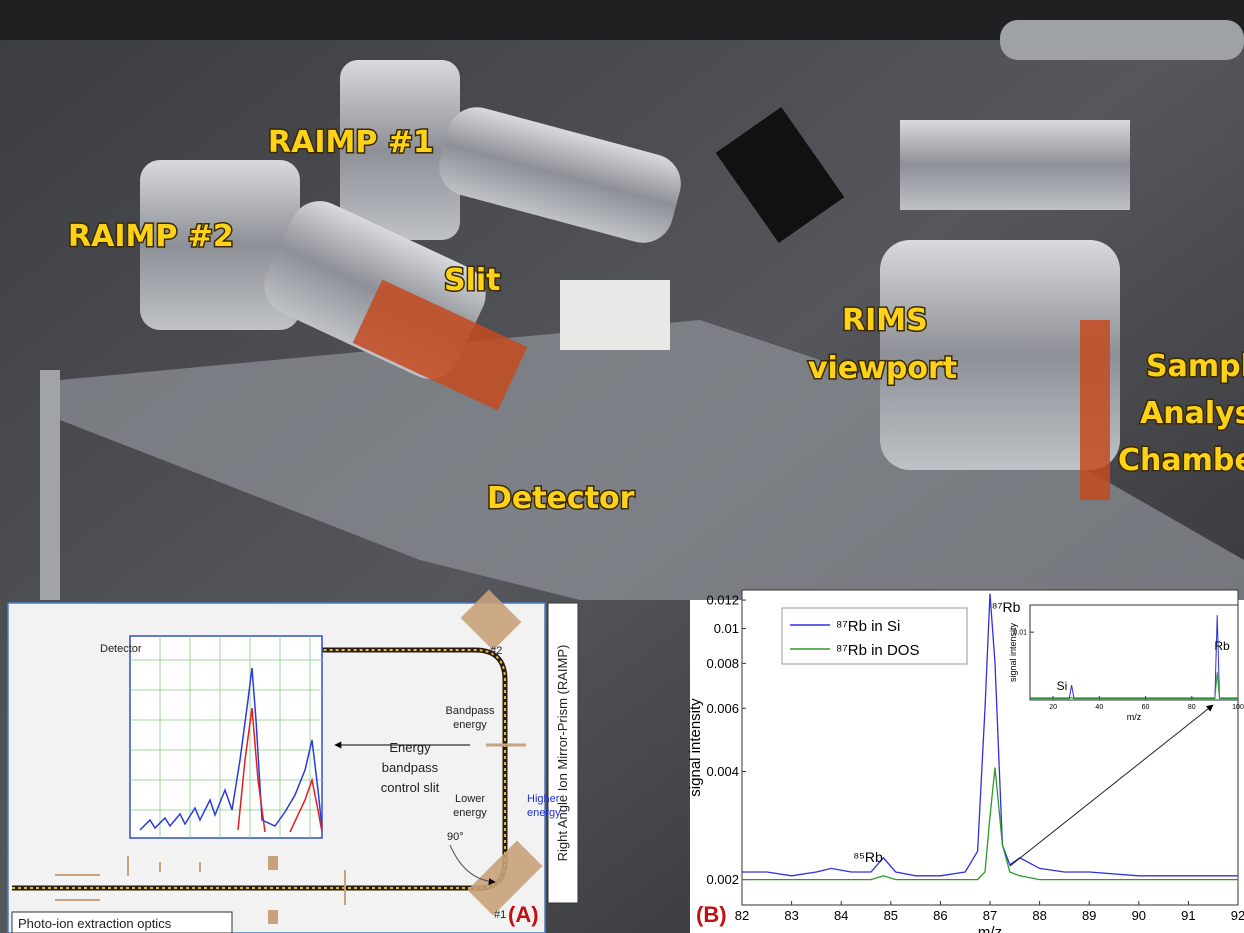 Image resolution: width=1244 pixels, height=933 pixels. Describe the element at coordinates (1237, 915) in the screenshot. I see `x-tick-label: 92` at that location.